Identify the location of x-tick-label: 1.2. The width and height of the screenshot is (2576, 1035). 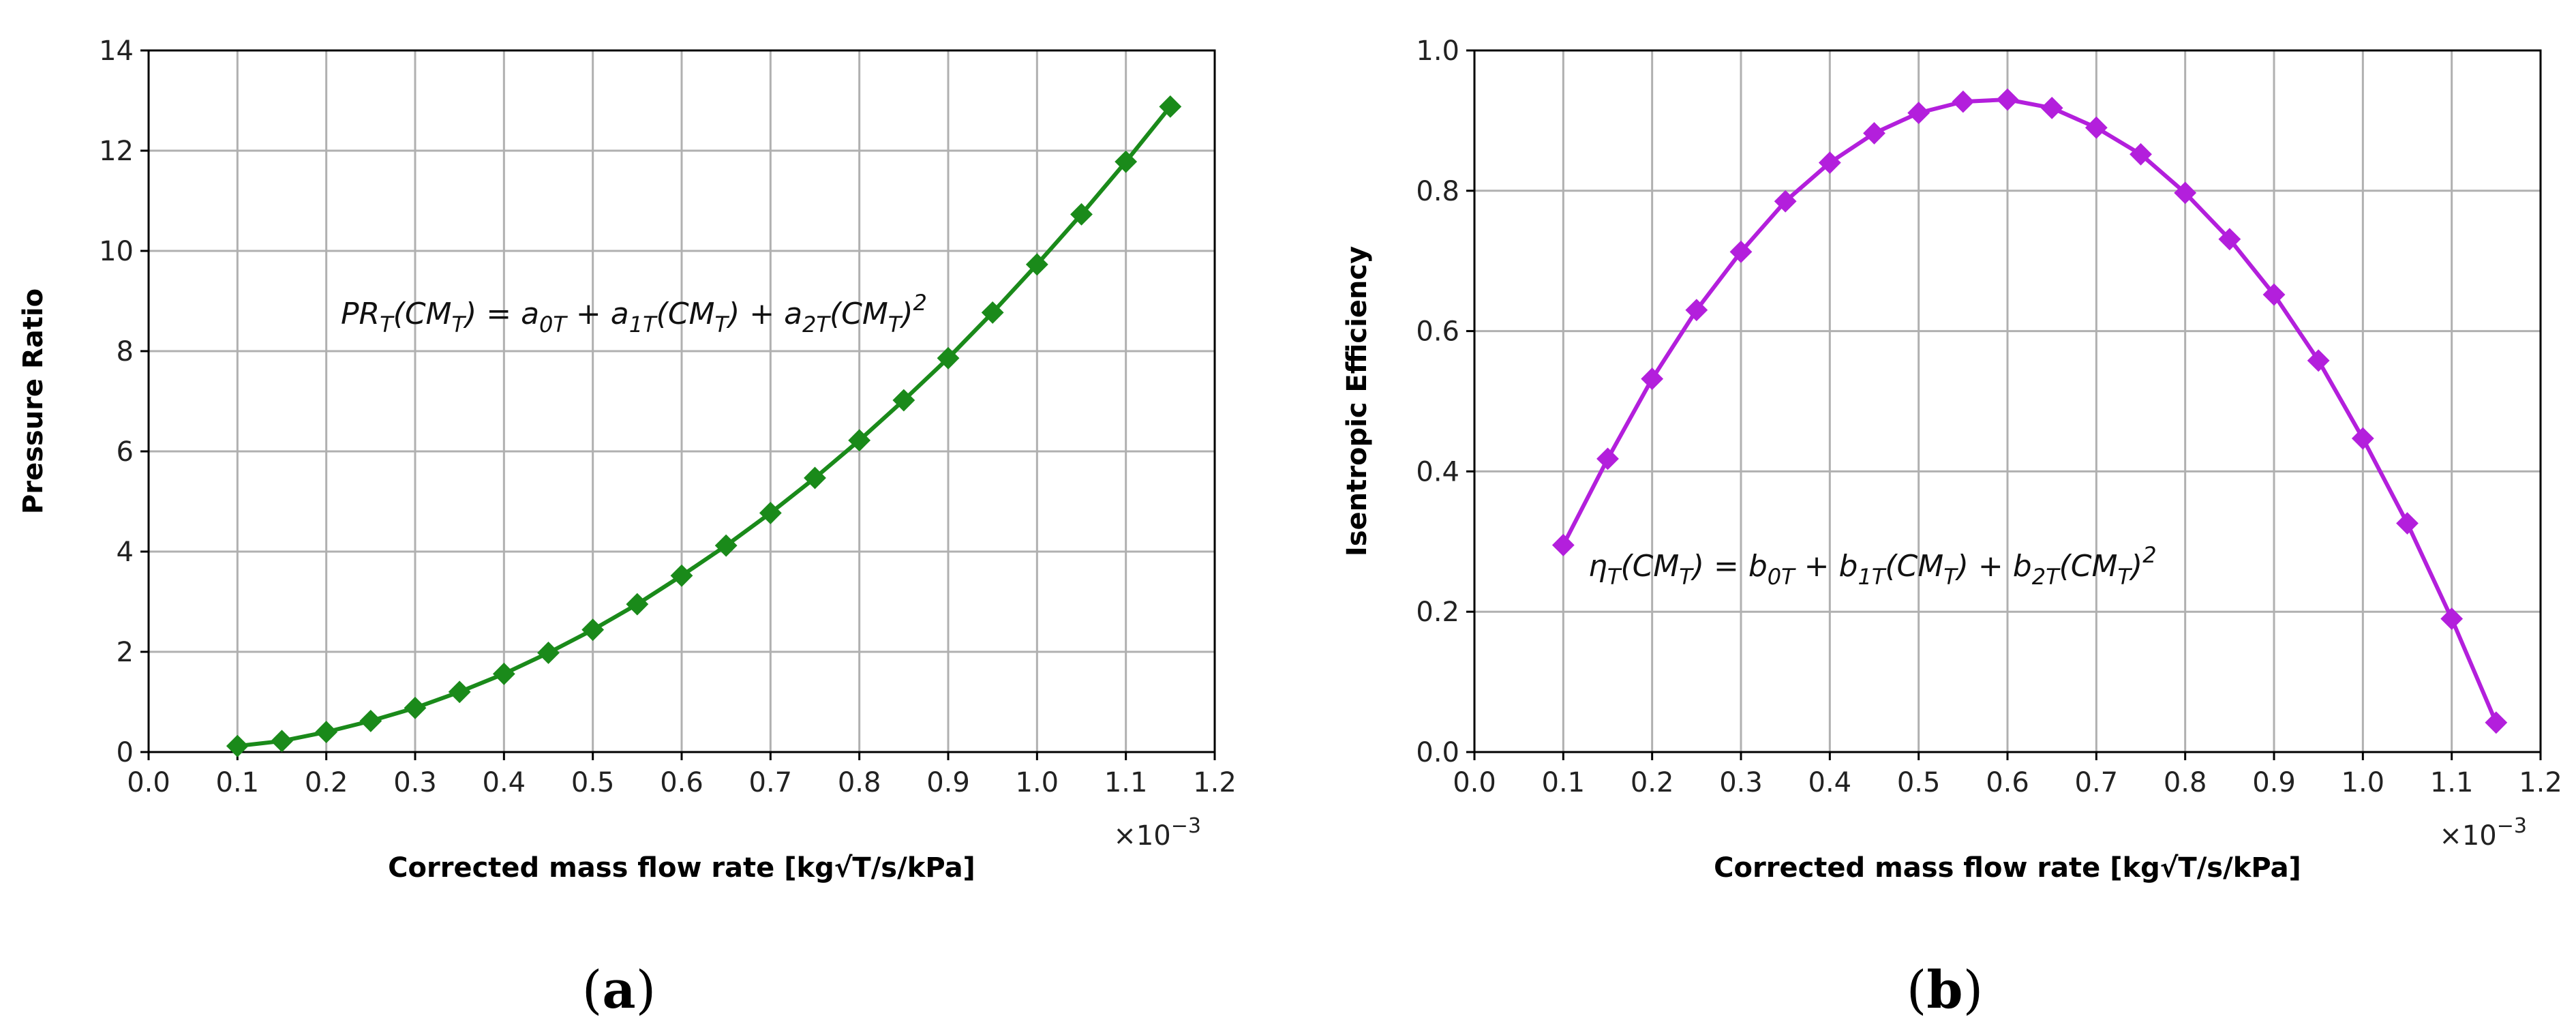
(2541, 782).